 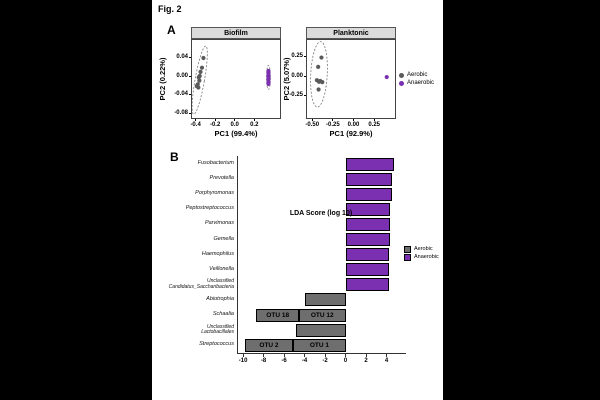 What do you see at coordinates (386, 361) in the screenshot?
I see `lda-x-tick-label: 4` at bounding box center [386, 361].